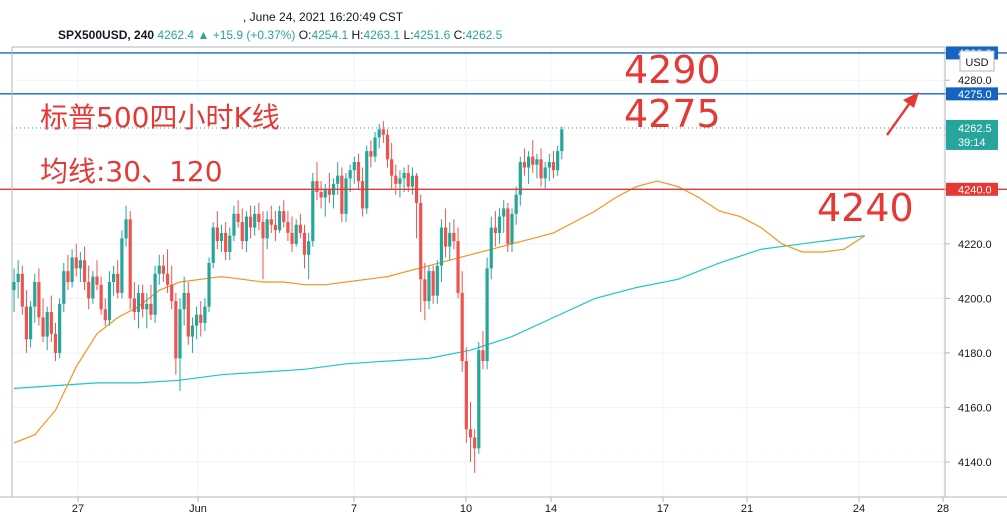  Describe the element at coordinates (510, 506) in the screenshot. I see `time-axis: 27 Jun 7 10 14 17 21 24 28` at that location.